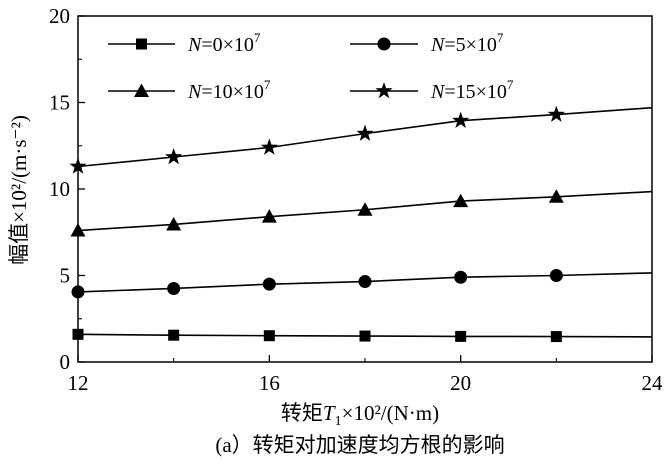 This screenshot has width=665, height=467. Describe the element at coordinates (227, 45) in the screenshot. I see `legend-rest: =0×10` at that location.